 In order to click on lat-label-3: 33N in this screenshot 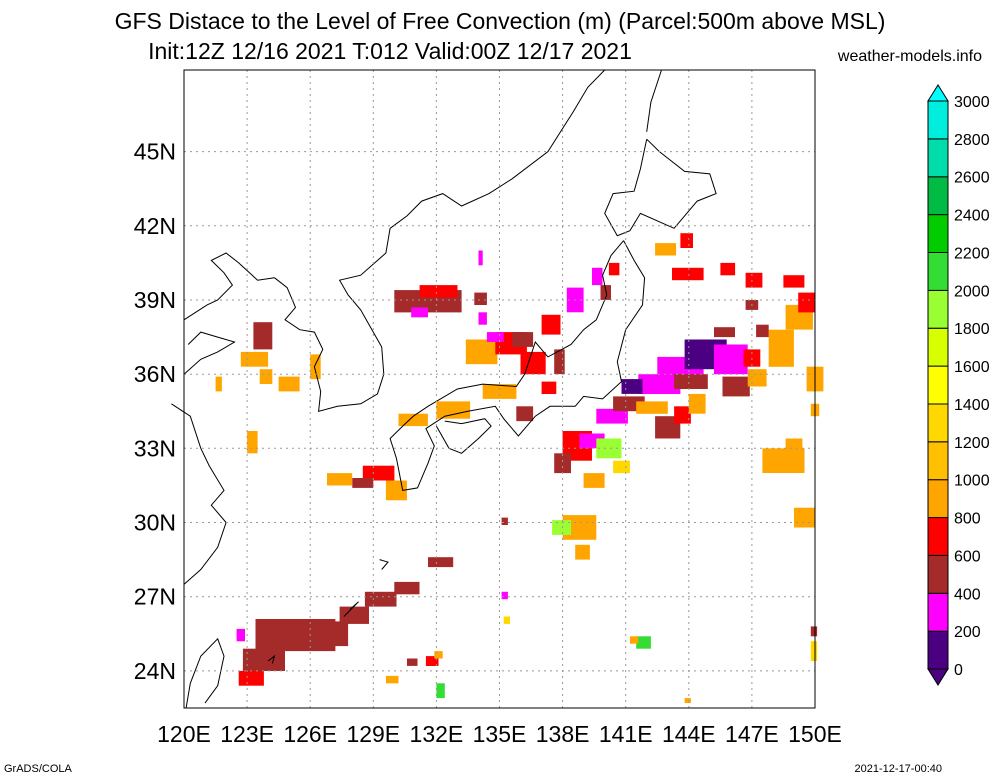, I will do `click(155, 448)`.